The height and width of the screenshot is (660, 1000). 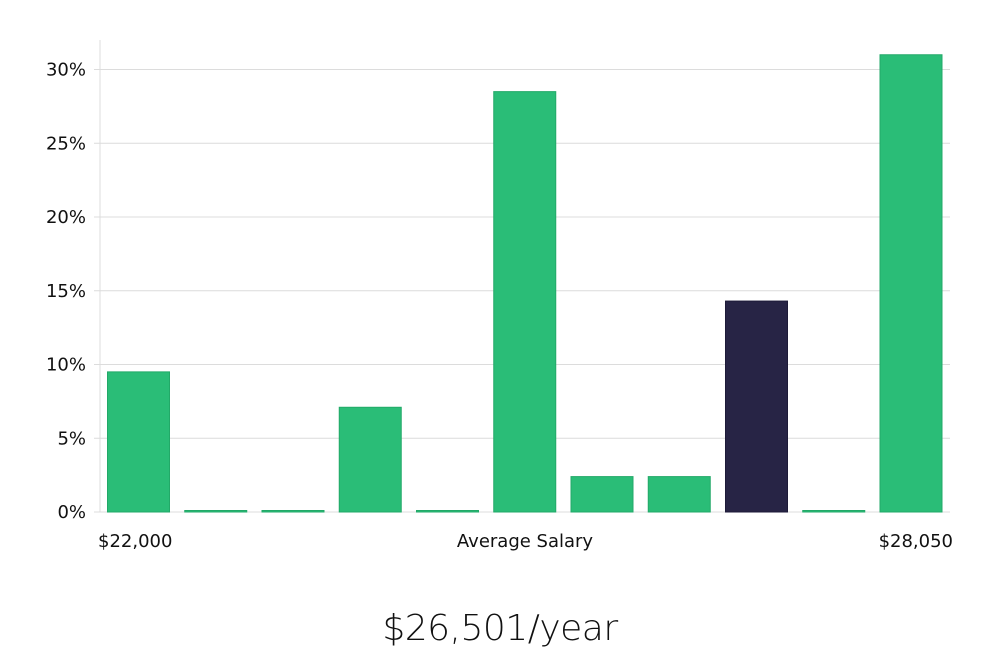 I want to click on y-tick-label: 30%, so click(x=66, y=70).